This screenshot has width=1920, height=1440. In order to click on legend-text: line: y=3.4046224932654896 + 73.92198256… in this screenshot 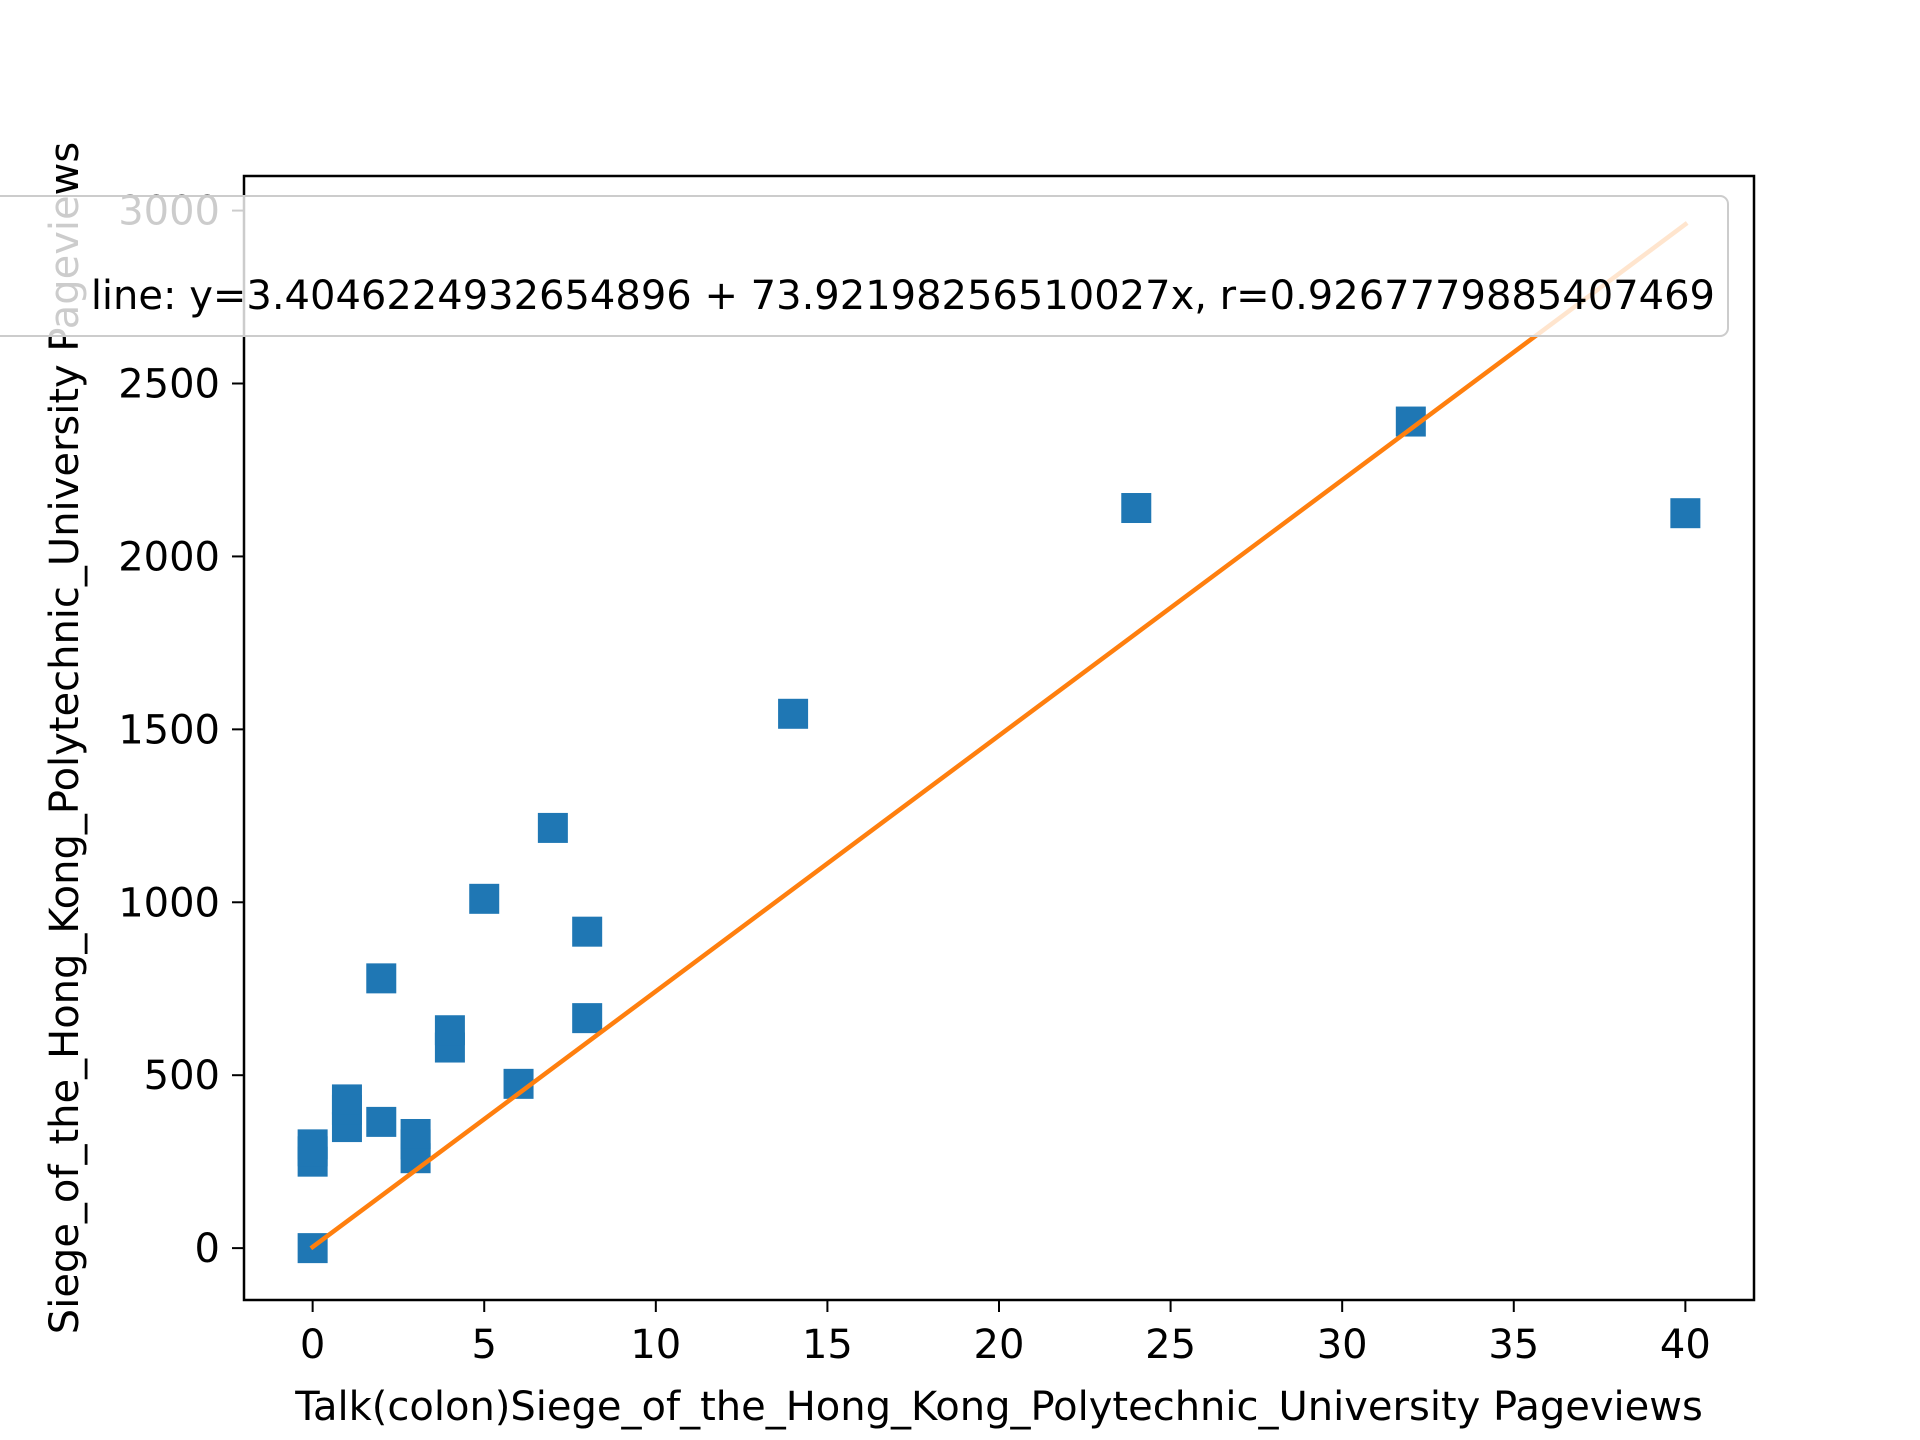, I will do `click(903, 296)`.